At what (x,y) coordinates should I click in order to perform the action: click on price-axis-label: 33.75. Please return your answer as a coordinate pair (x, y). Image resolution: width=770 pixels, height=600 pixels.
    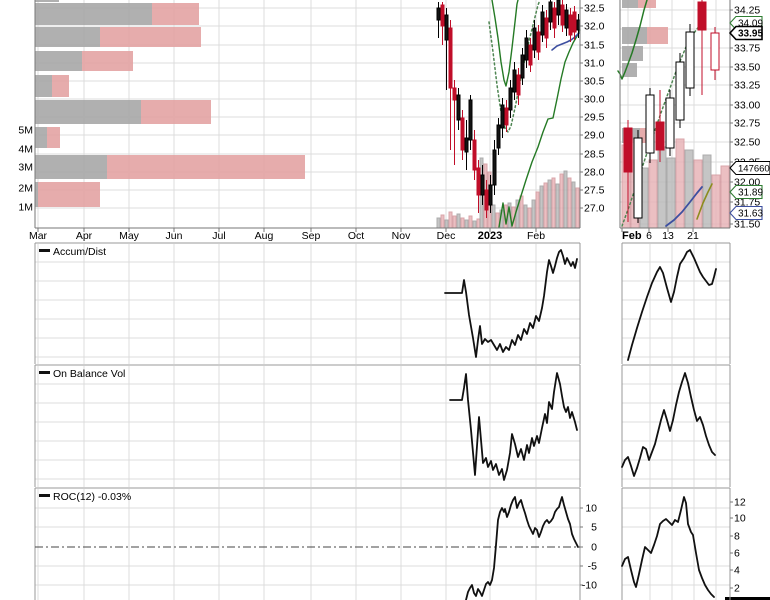
    Looking at the image, I should click on (747, 49).